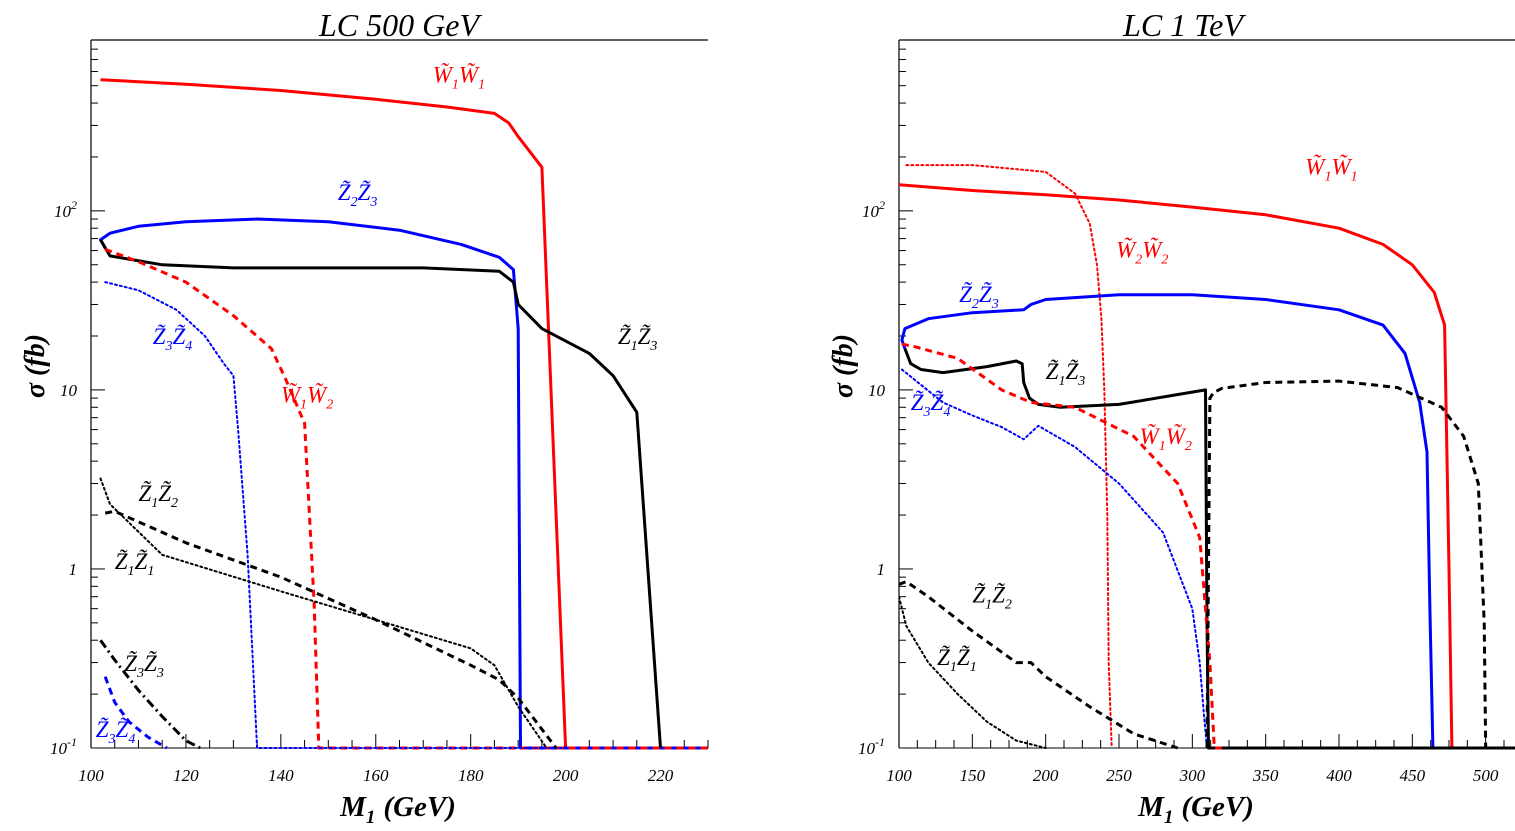  What do you see at coordinates (973, 775) in the screenshot?
I see `x-tick-label: 150` at bounding box center [973, 775].